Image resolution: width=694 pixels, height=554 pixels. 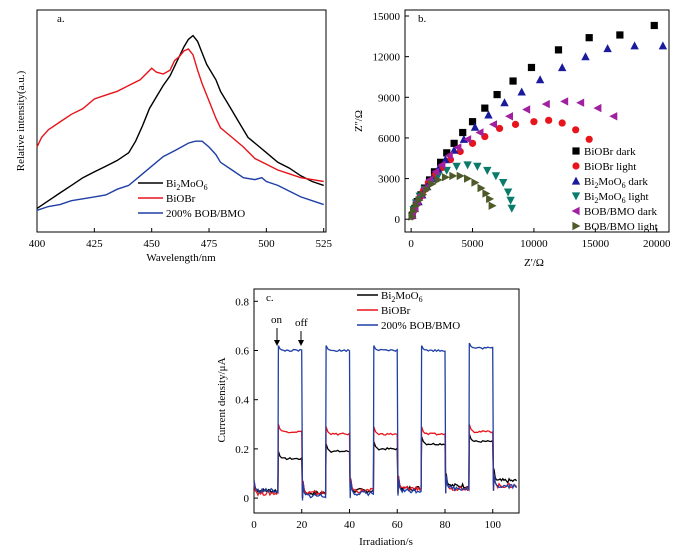 What do you see at coordinates (657, 244) in the screenshot?
I see `panel-b-xtick-label: 20000` at bounding box center [657, 244].